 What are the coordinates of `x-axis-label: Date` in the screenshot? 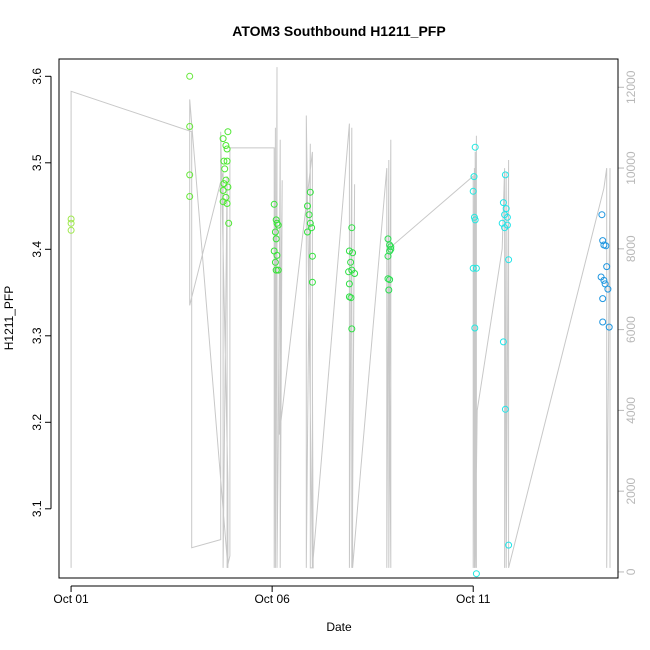 It's located at (339, 627).